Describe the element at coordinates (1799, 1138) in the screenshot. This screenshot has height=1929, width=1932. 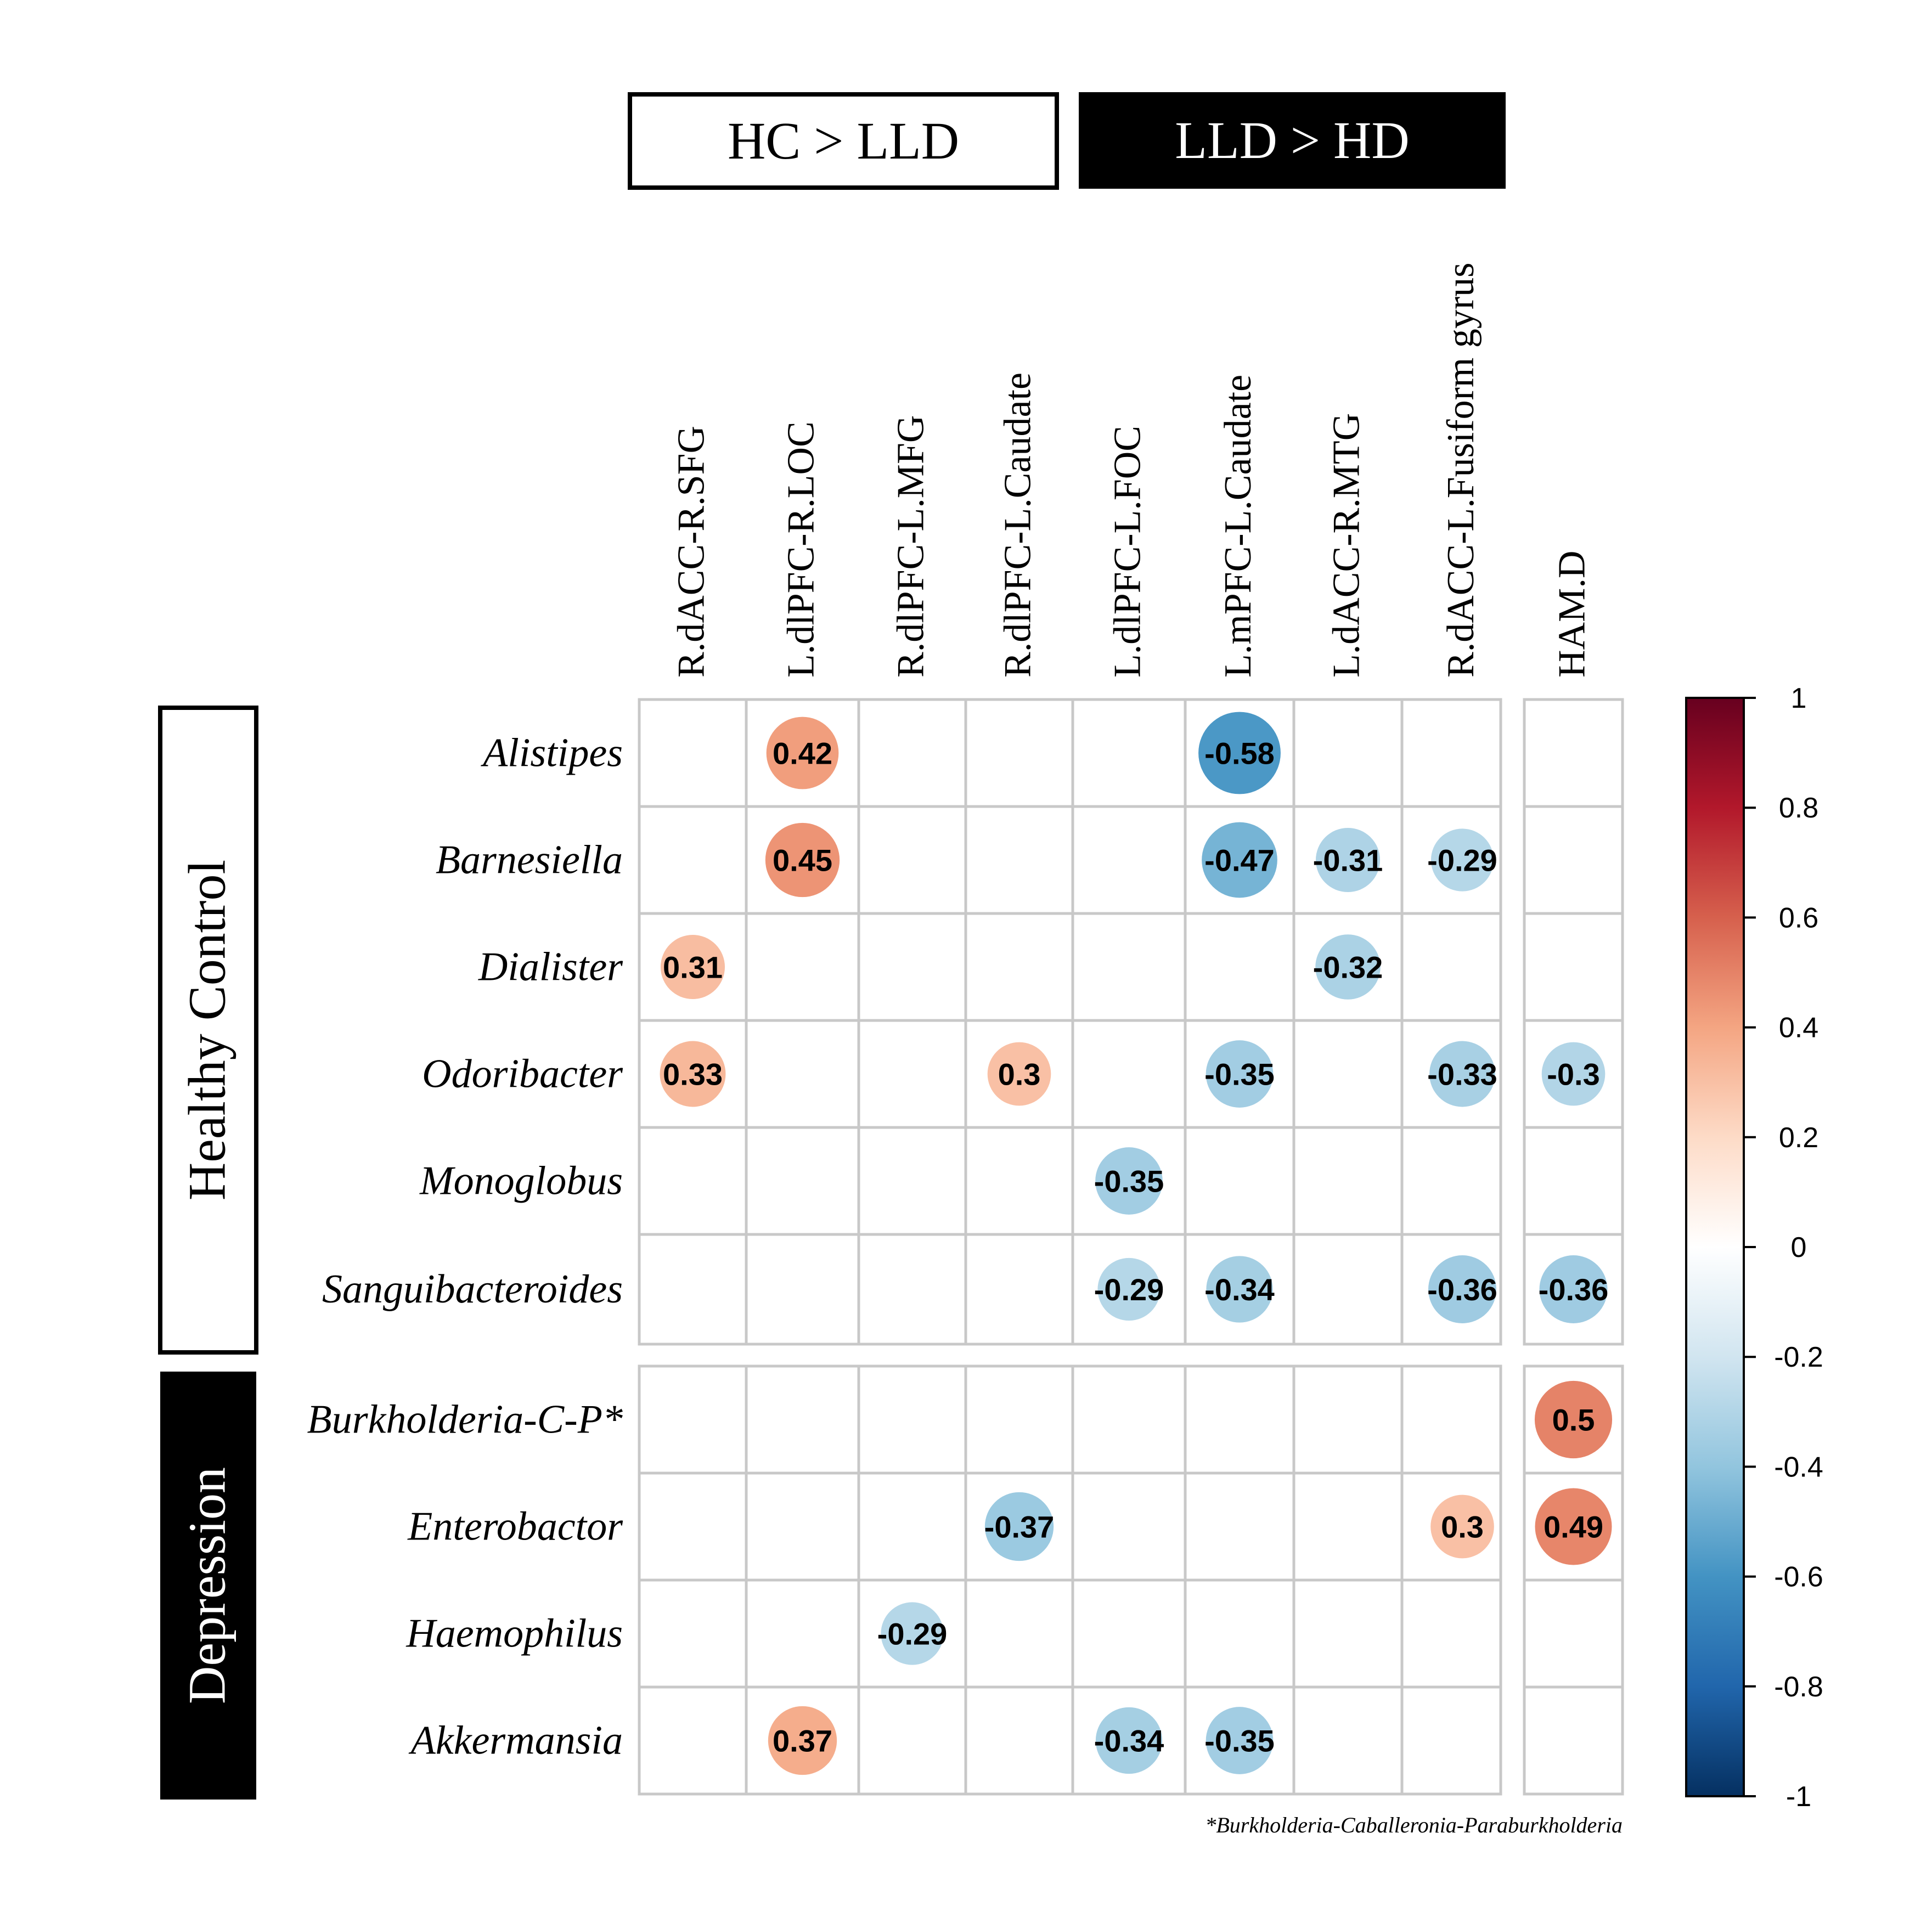
I see `colorbar-tick-label: 0.2` at that location.